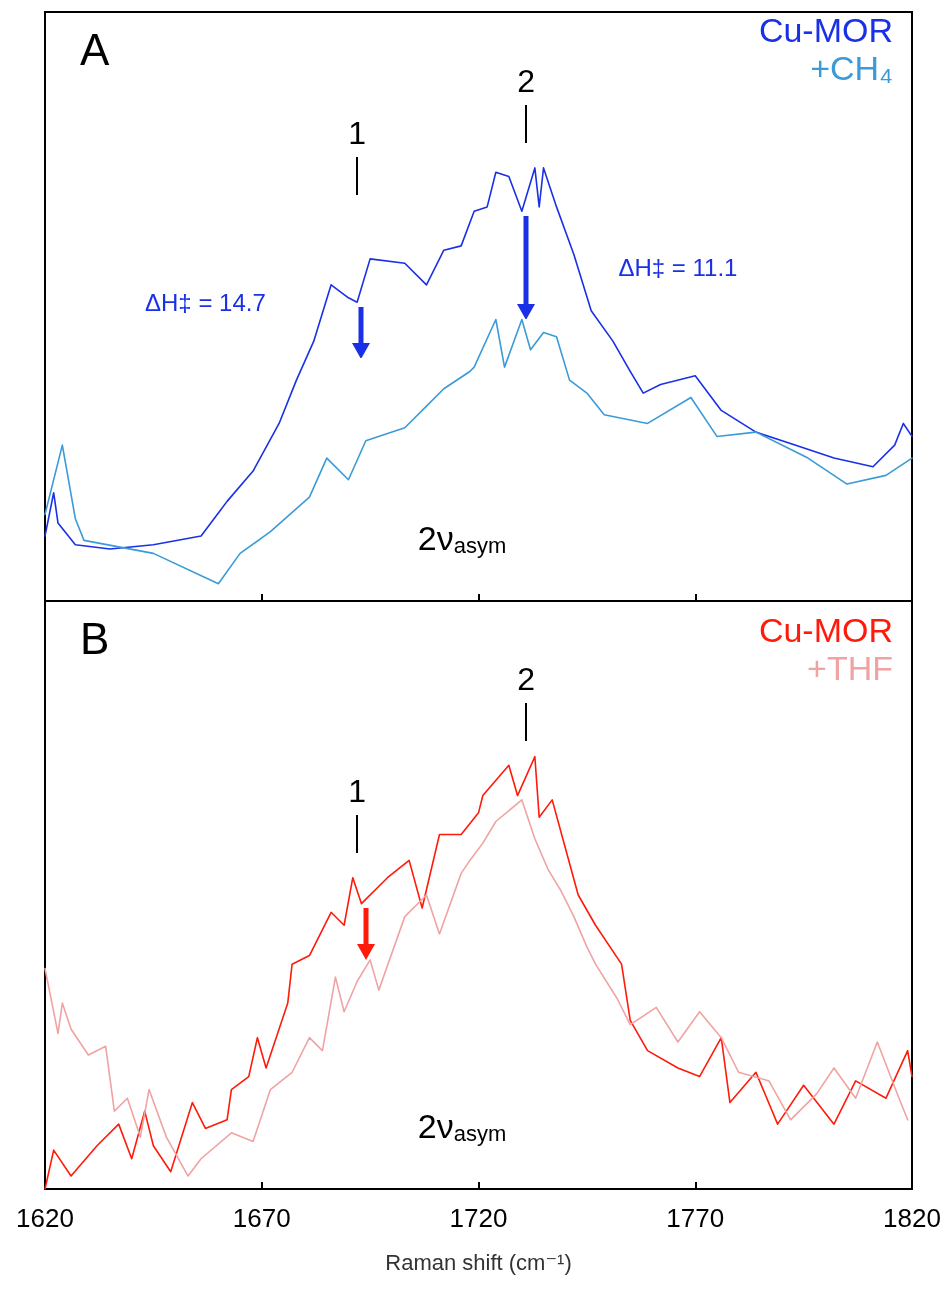 Image resolution: width=951 pixels, height=1305 pixels. Describe the element at coordinates (912, 1218) in the screenshot. I see `x-tick-label: 1820` at that location.